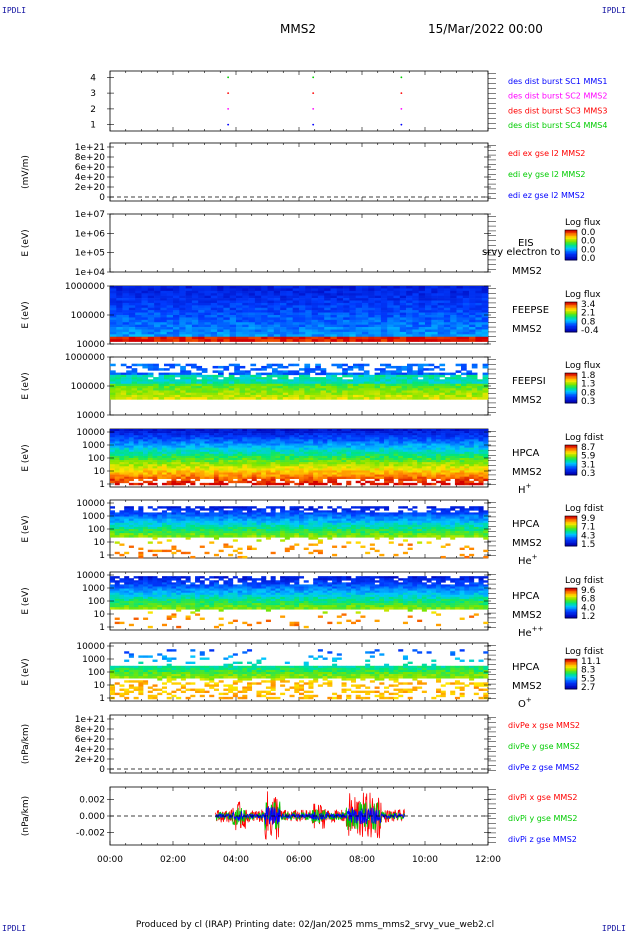 The image size is (630, 934). I want to click on panel-3-ytick-label: 1e+07, so click(90, 215).